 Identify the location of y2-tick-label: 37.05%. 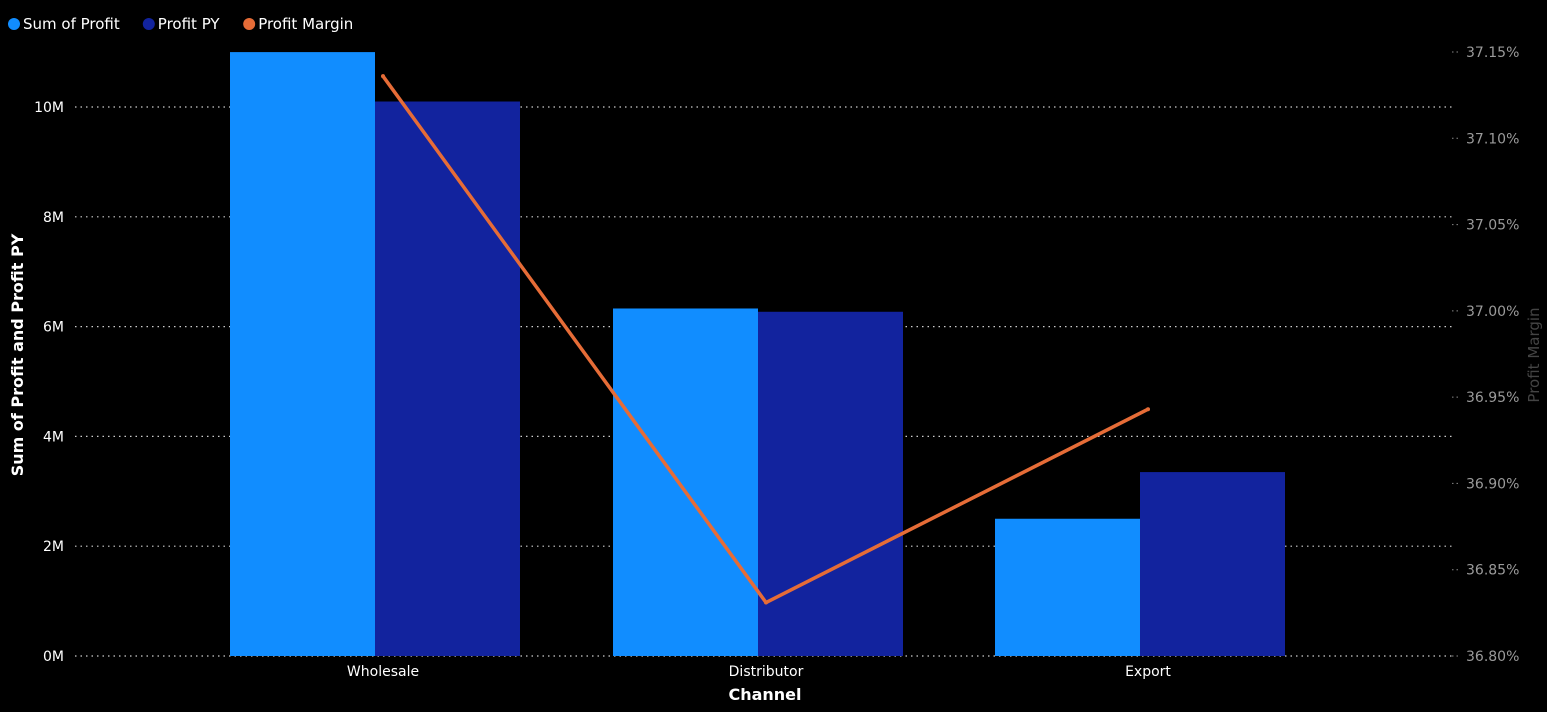
(1492, 226).